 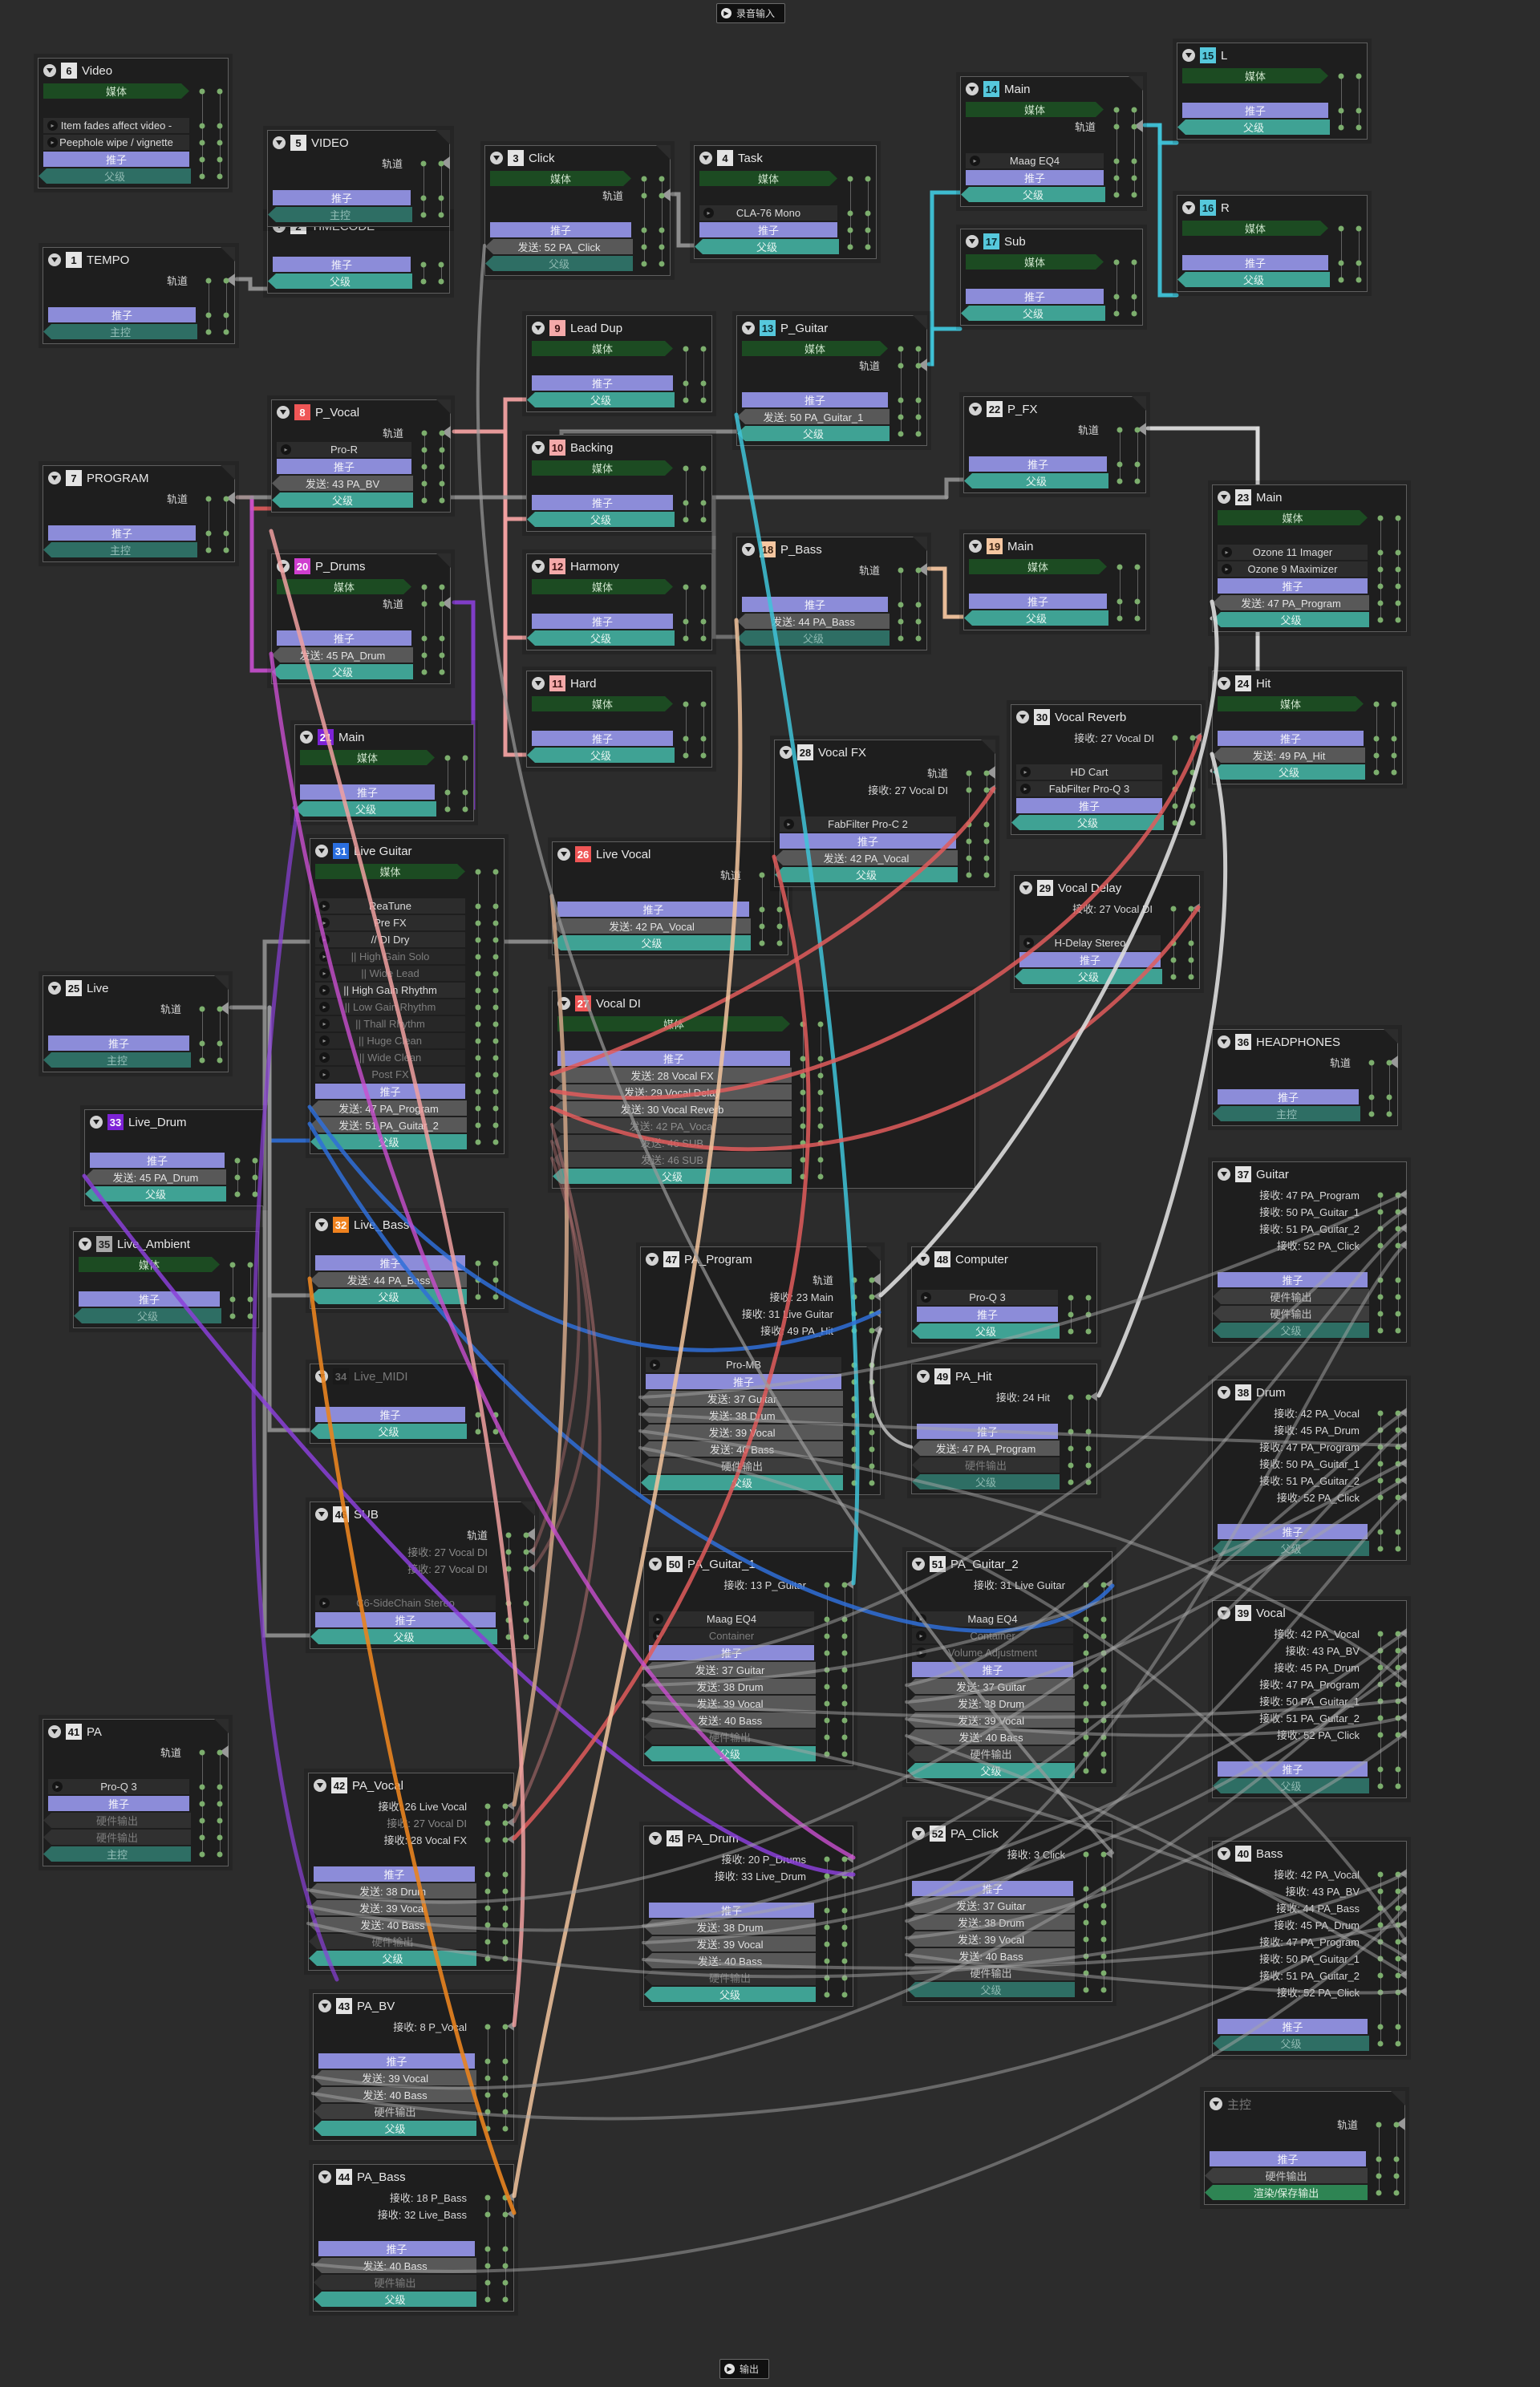 I want to click on fx-item: Pro-Q 3 ▸, so click(x=987, y=1297).